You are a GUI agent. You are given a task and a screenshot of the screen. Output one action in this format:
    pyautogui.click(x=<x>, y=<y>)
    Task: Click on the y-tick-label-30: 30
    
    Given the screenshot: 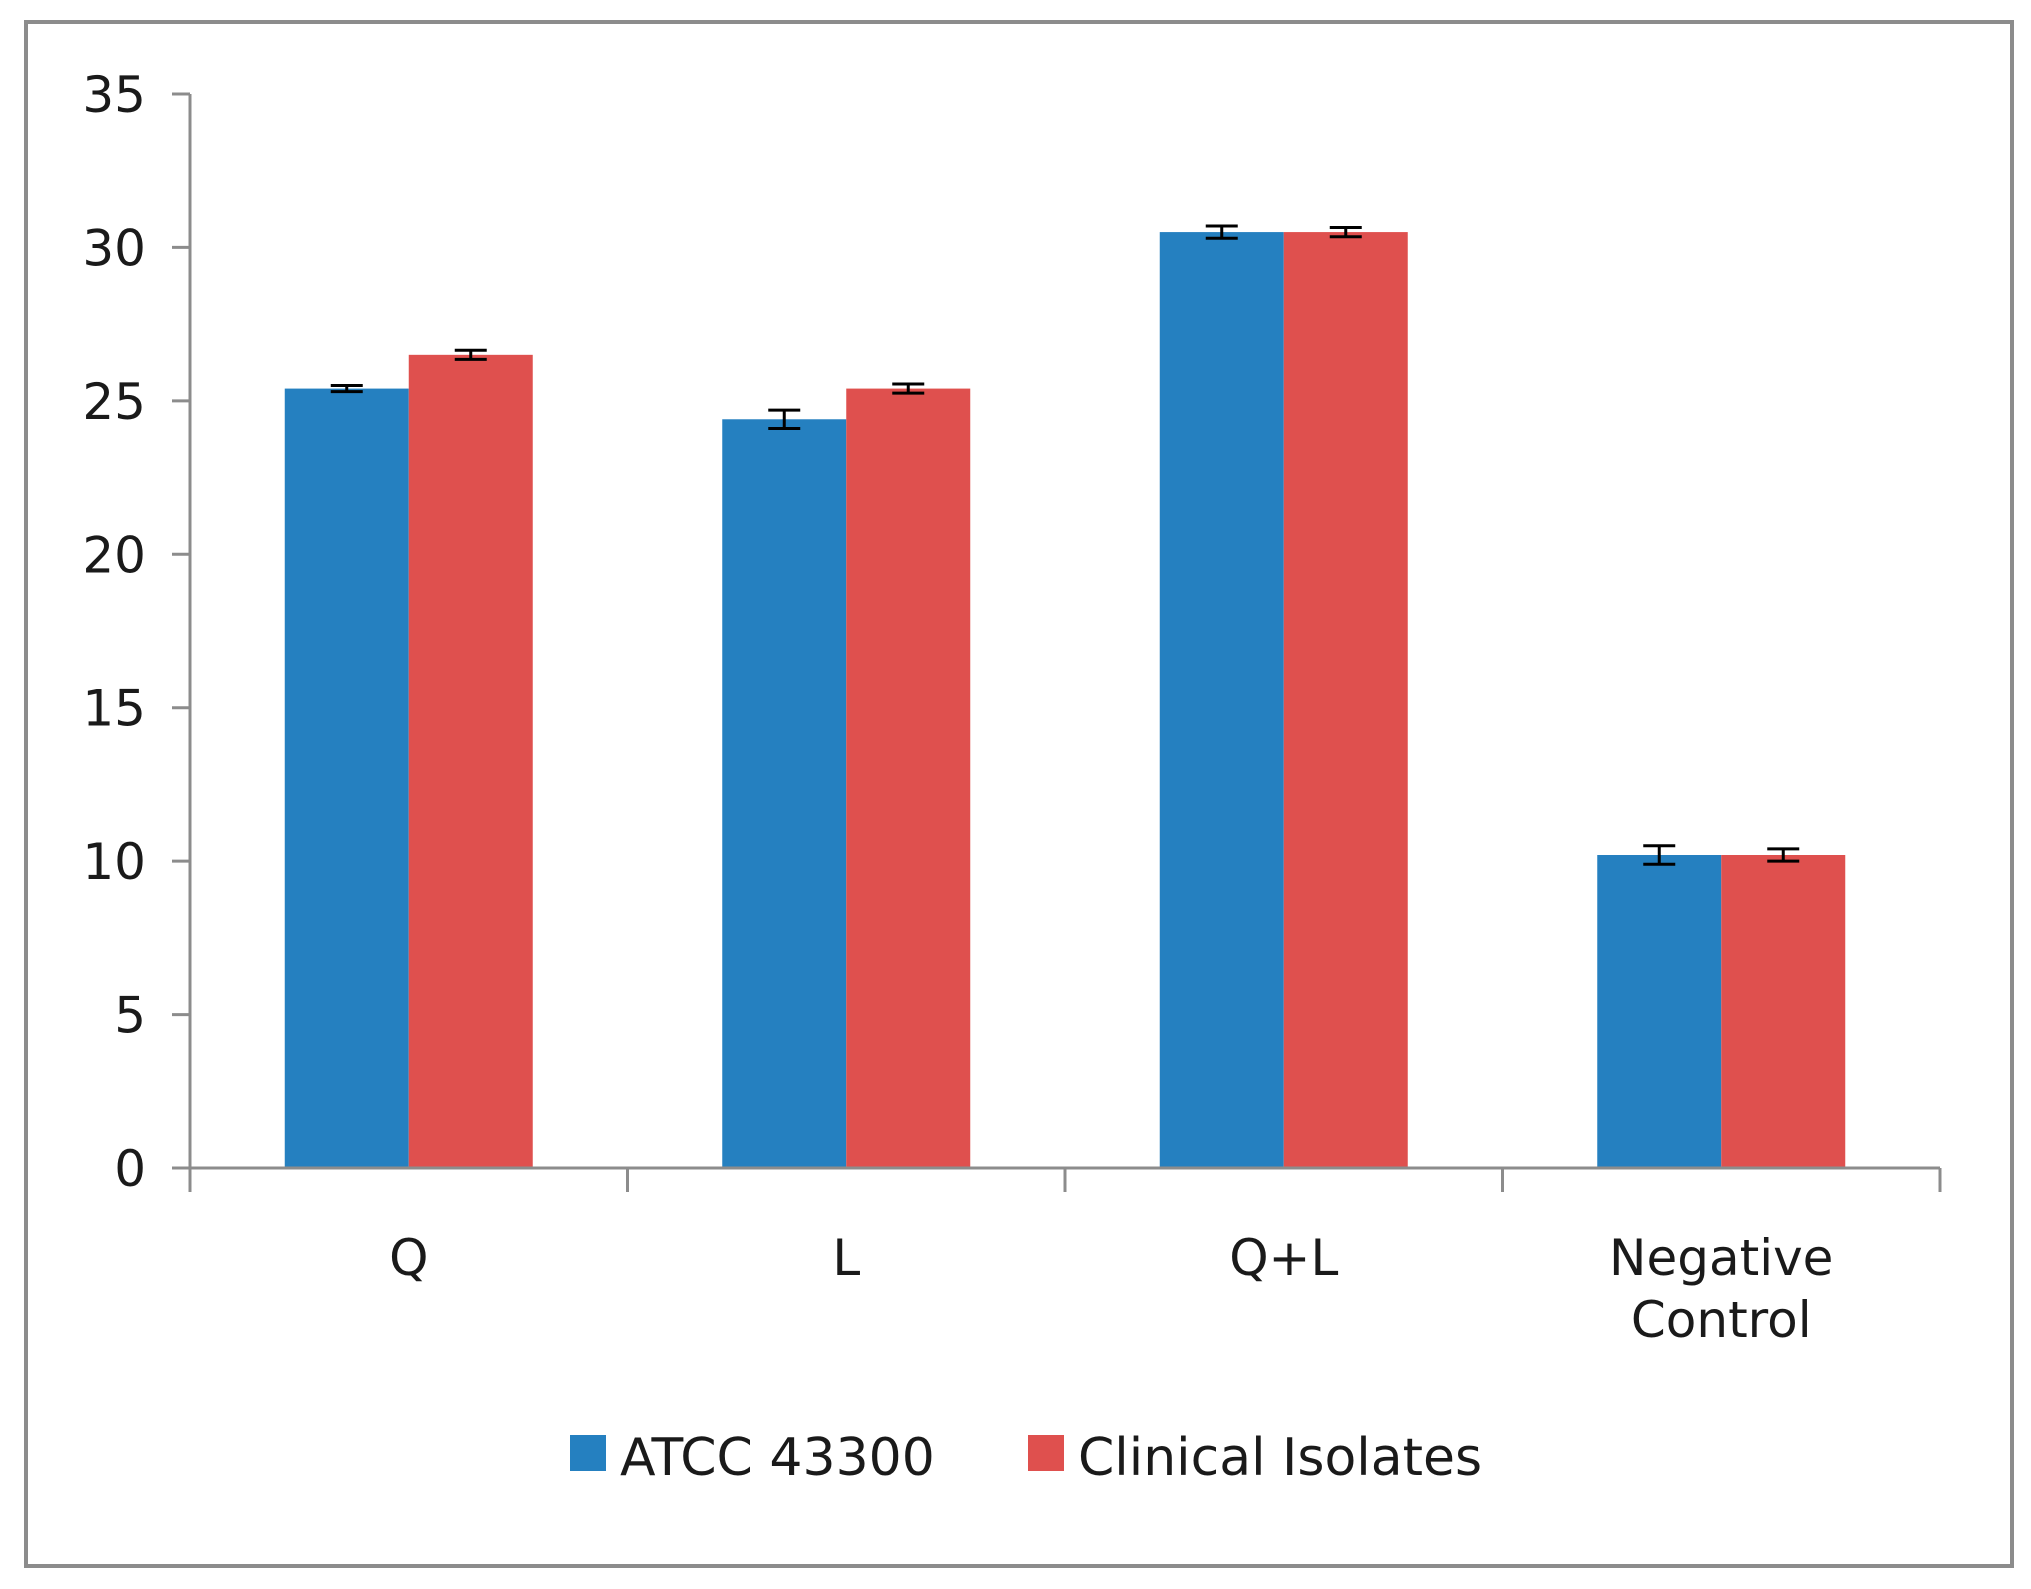 What is the action you would take?
    pyautogui.click(x=114, y=248)
    